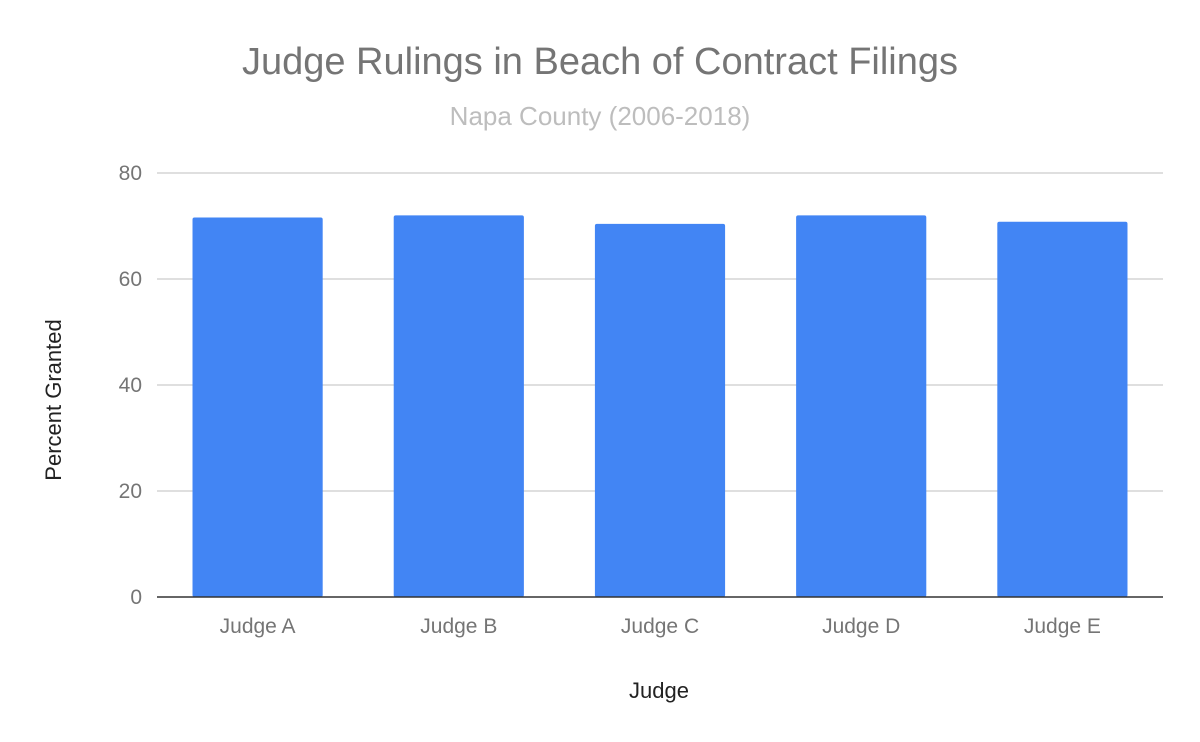 The width and height of the screenshot is (1200, 742). What do you see at coordinates (258, 626) in the screenshot?
I see `x-tick-label: Judge A` at bounding box center [258, 626].